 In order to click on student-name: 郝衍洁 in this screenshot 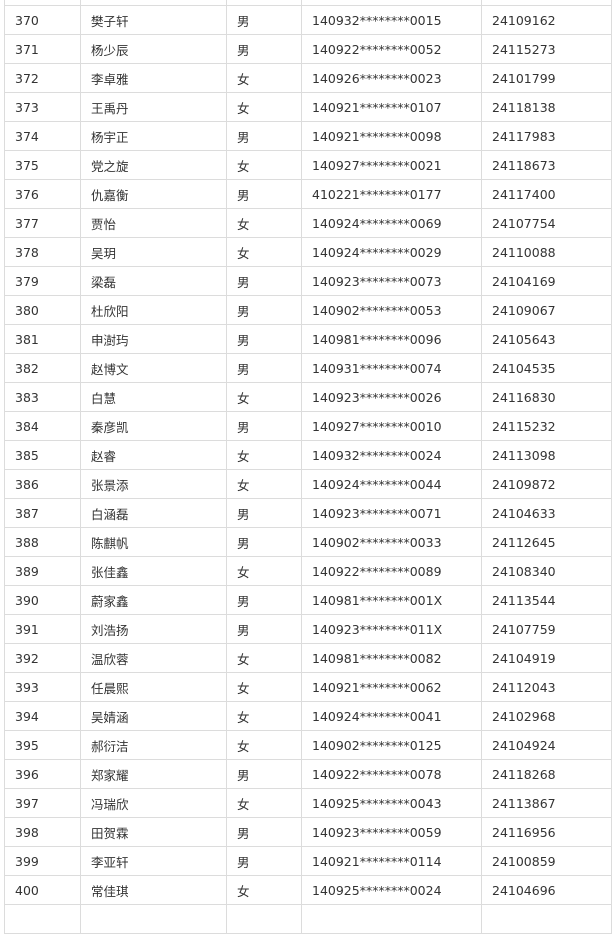, I will do `click(153, 745)`.